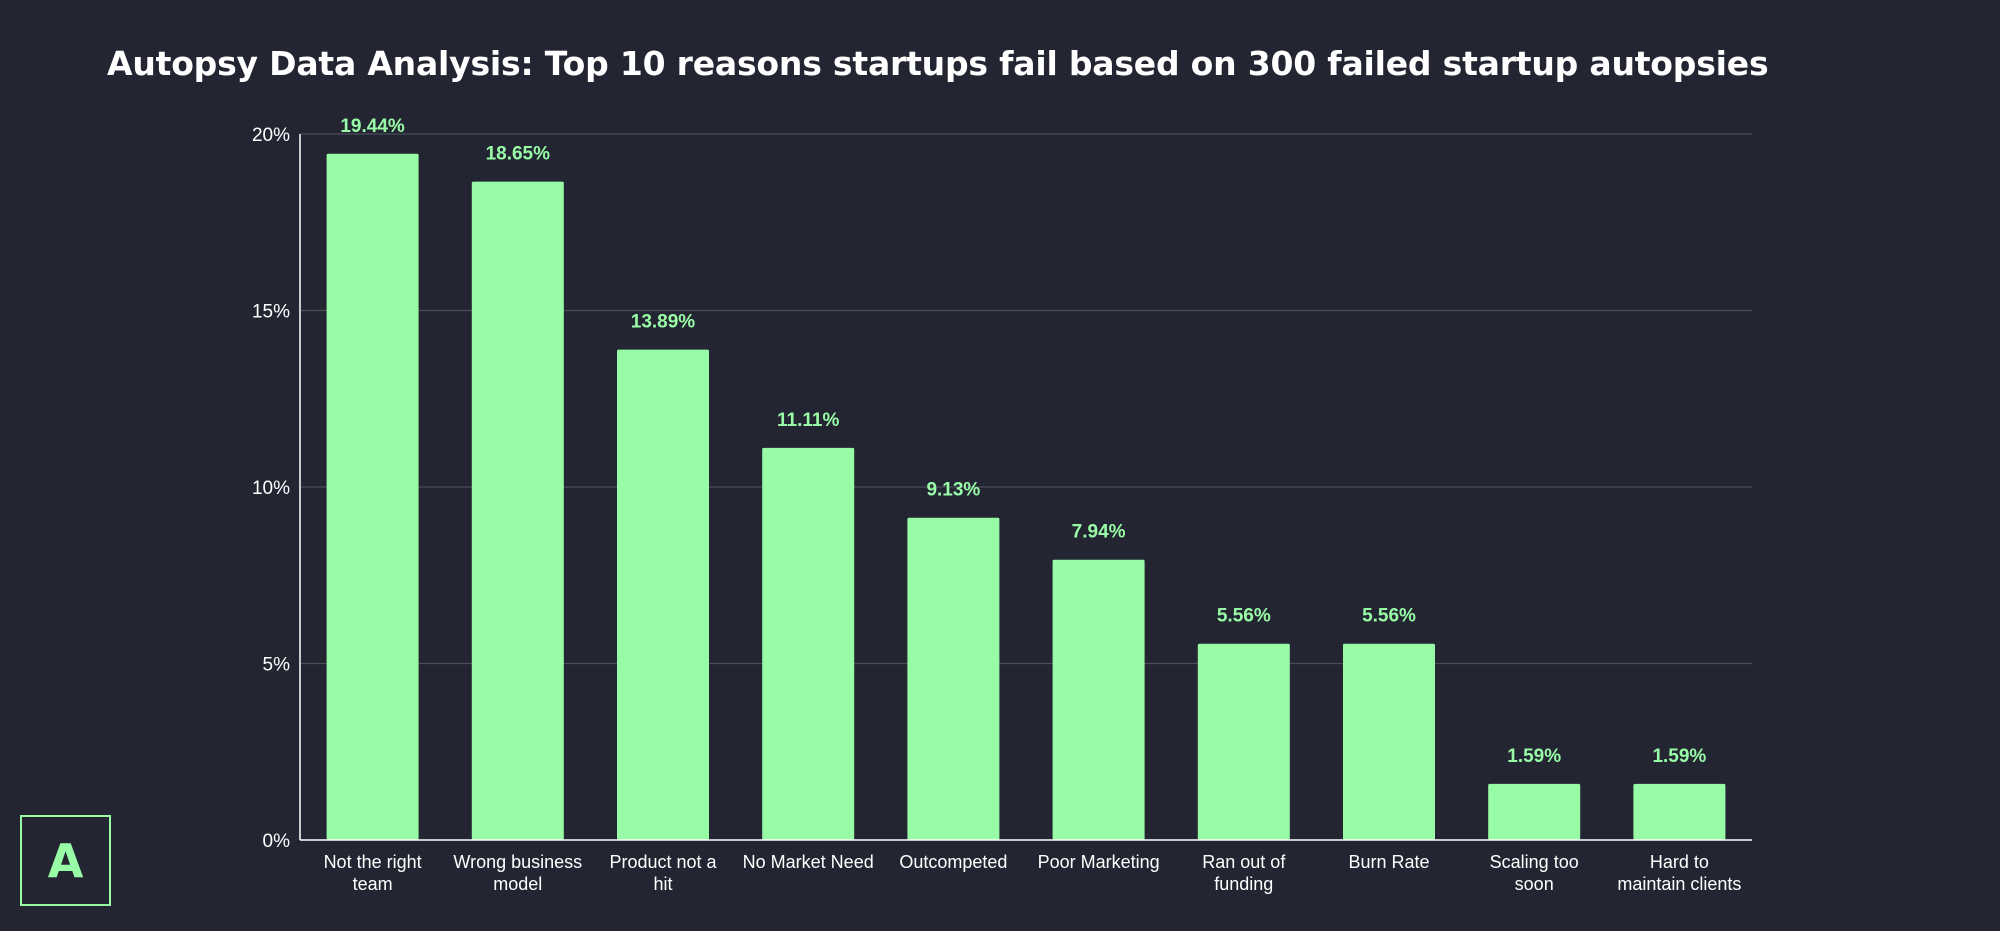 The image size is (2000, 931). What do you see at coordinates (1388, 862) in the screenshot?
I see `x-tick-label: Burn Rate` at bounding box center [1388, 862].